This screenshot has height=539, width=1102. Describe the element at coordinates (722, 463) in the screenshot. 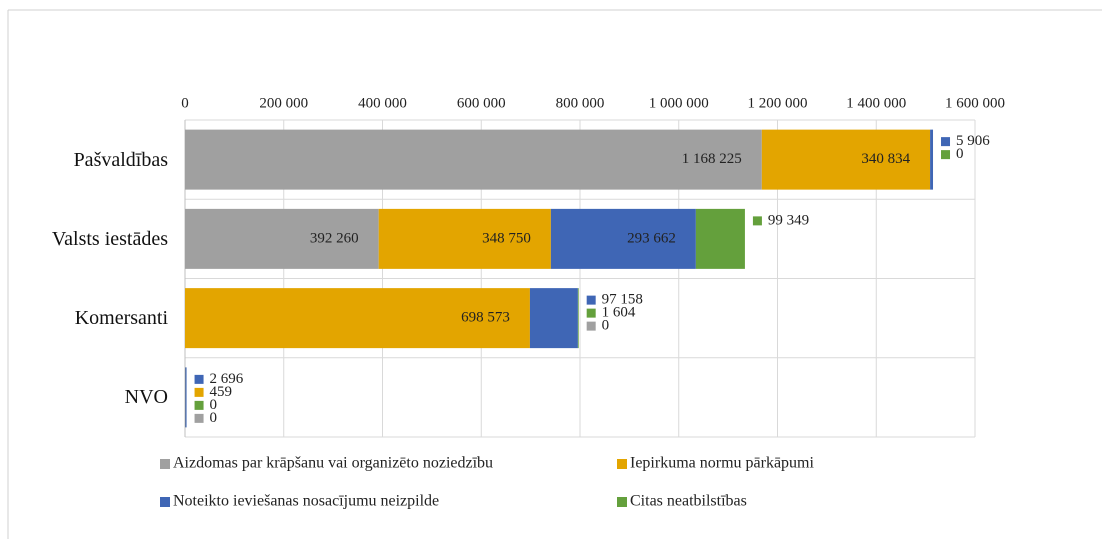

I see `legend-label: Iepirkuma normu pārkāpumi` at that location.